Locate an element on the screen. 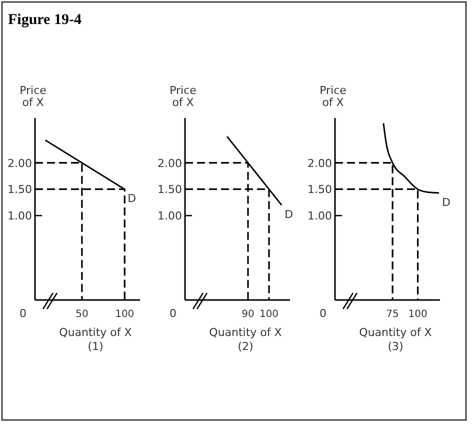  text: (1) is located at coordinates (96, 346).